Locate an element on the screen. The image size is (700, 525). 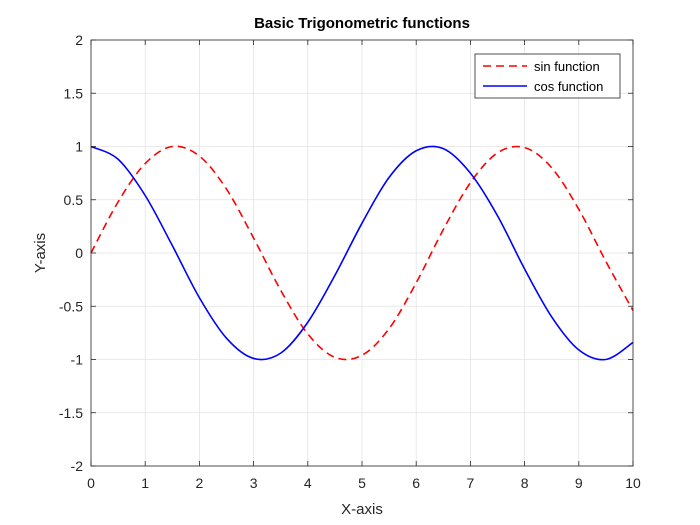
x-tick-label: 4 is located at coordinates (308, 483).